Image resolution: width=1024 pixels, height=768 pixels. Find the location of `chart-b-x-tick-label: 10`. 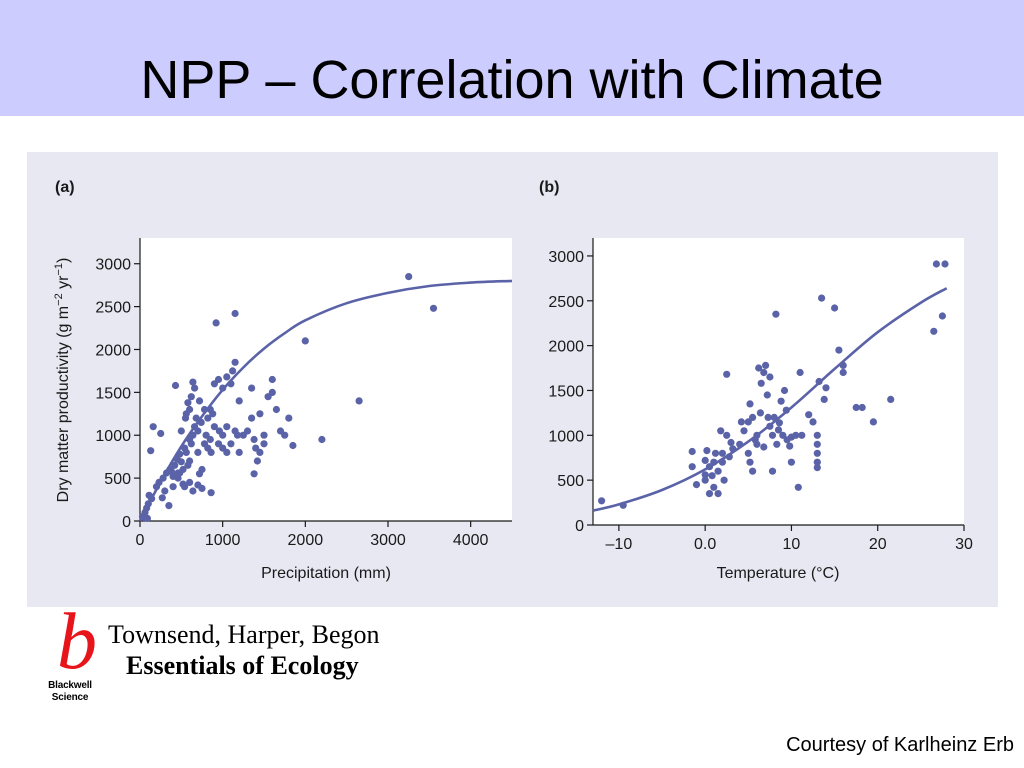

chart-b-x-tick-label: 10 is located at coordinates (792, 544).